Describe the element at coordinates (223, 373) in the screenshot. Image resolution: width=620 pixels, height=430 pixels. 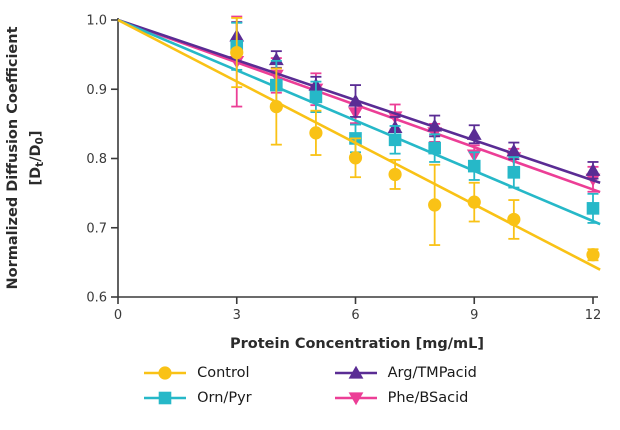
I see `legend-label: Control` at that location.